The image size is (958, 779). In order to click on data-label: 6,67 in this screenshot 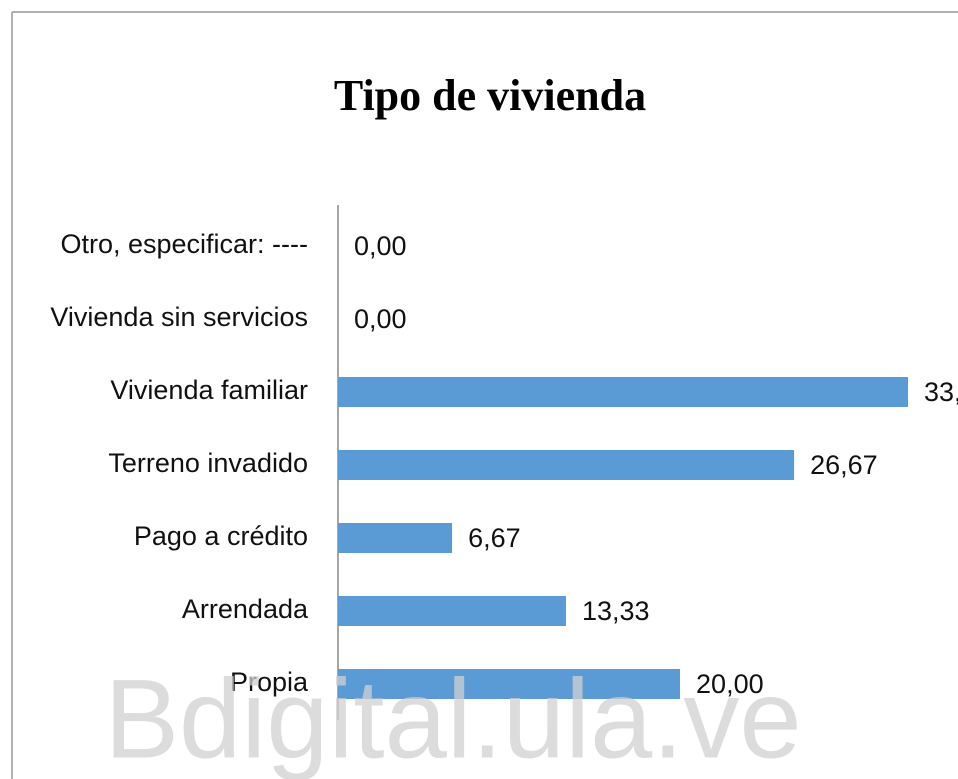, I will do `click(494, 538)`.